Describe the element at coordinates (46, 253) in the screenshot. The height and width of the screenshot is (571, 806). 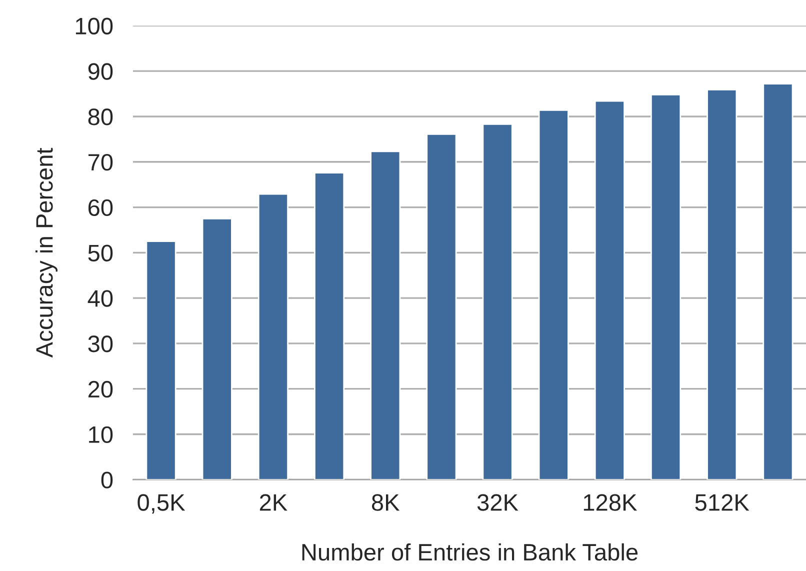
I see `y-axis-title: Accuracy in Percent` at that location.